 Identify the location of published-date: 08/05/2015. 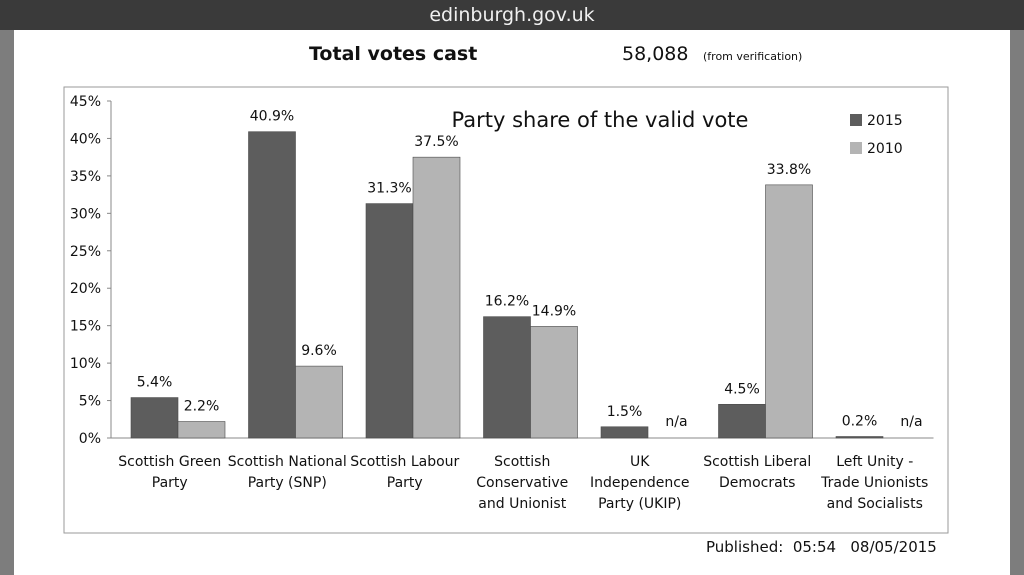
(893, 547).